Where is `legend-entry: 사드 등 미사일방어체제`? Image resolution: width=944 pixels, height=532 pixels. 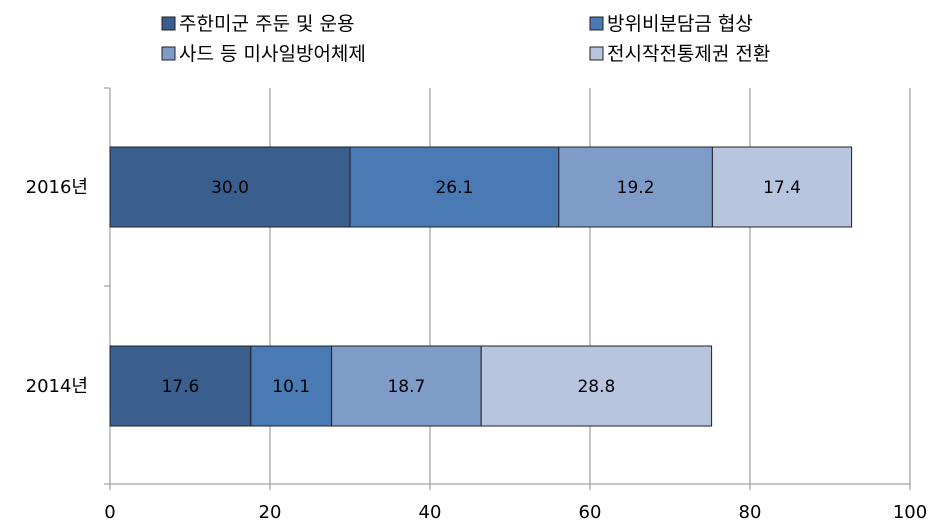
legend-entry: 사드 등 미사일방어체제 is located at coordinates (272, 54).